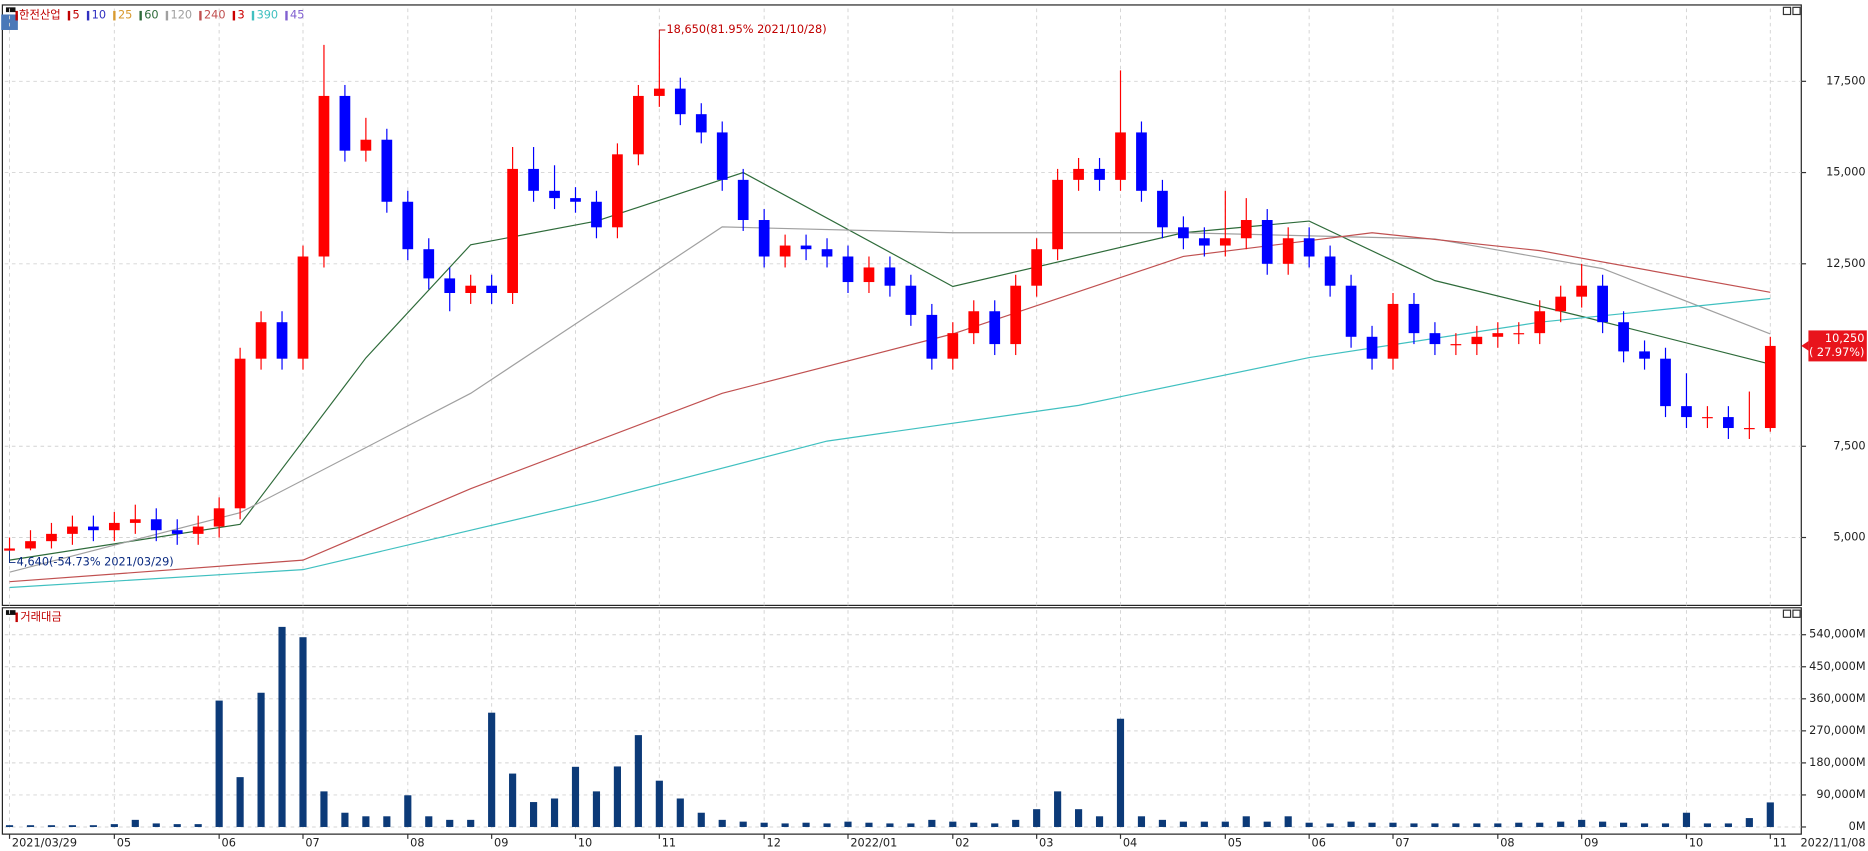 This screenshot has height=851, width=1868. Describe the element at coordinates (1832, 843) in the screenshot. I see `end-date: 2022/11/08` at that location.